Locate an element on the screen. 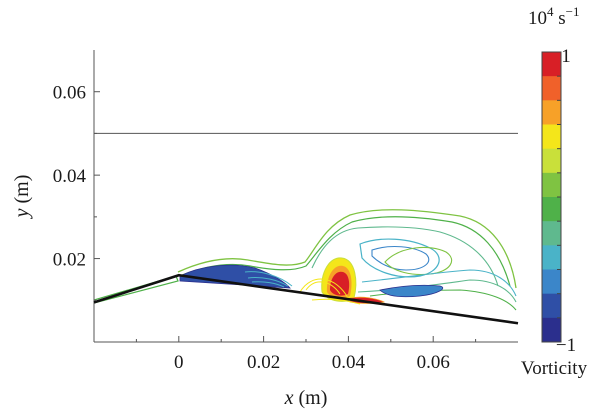  colorbar-title-unit: s is located at coordinates (560, 18).